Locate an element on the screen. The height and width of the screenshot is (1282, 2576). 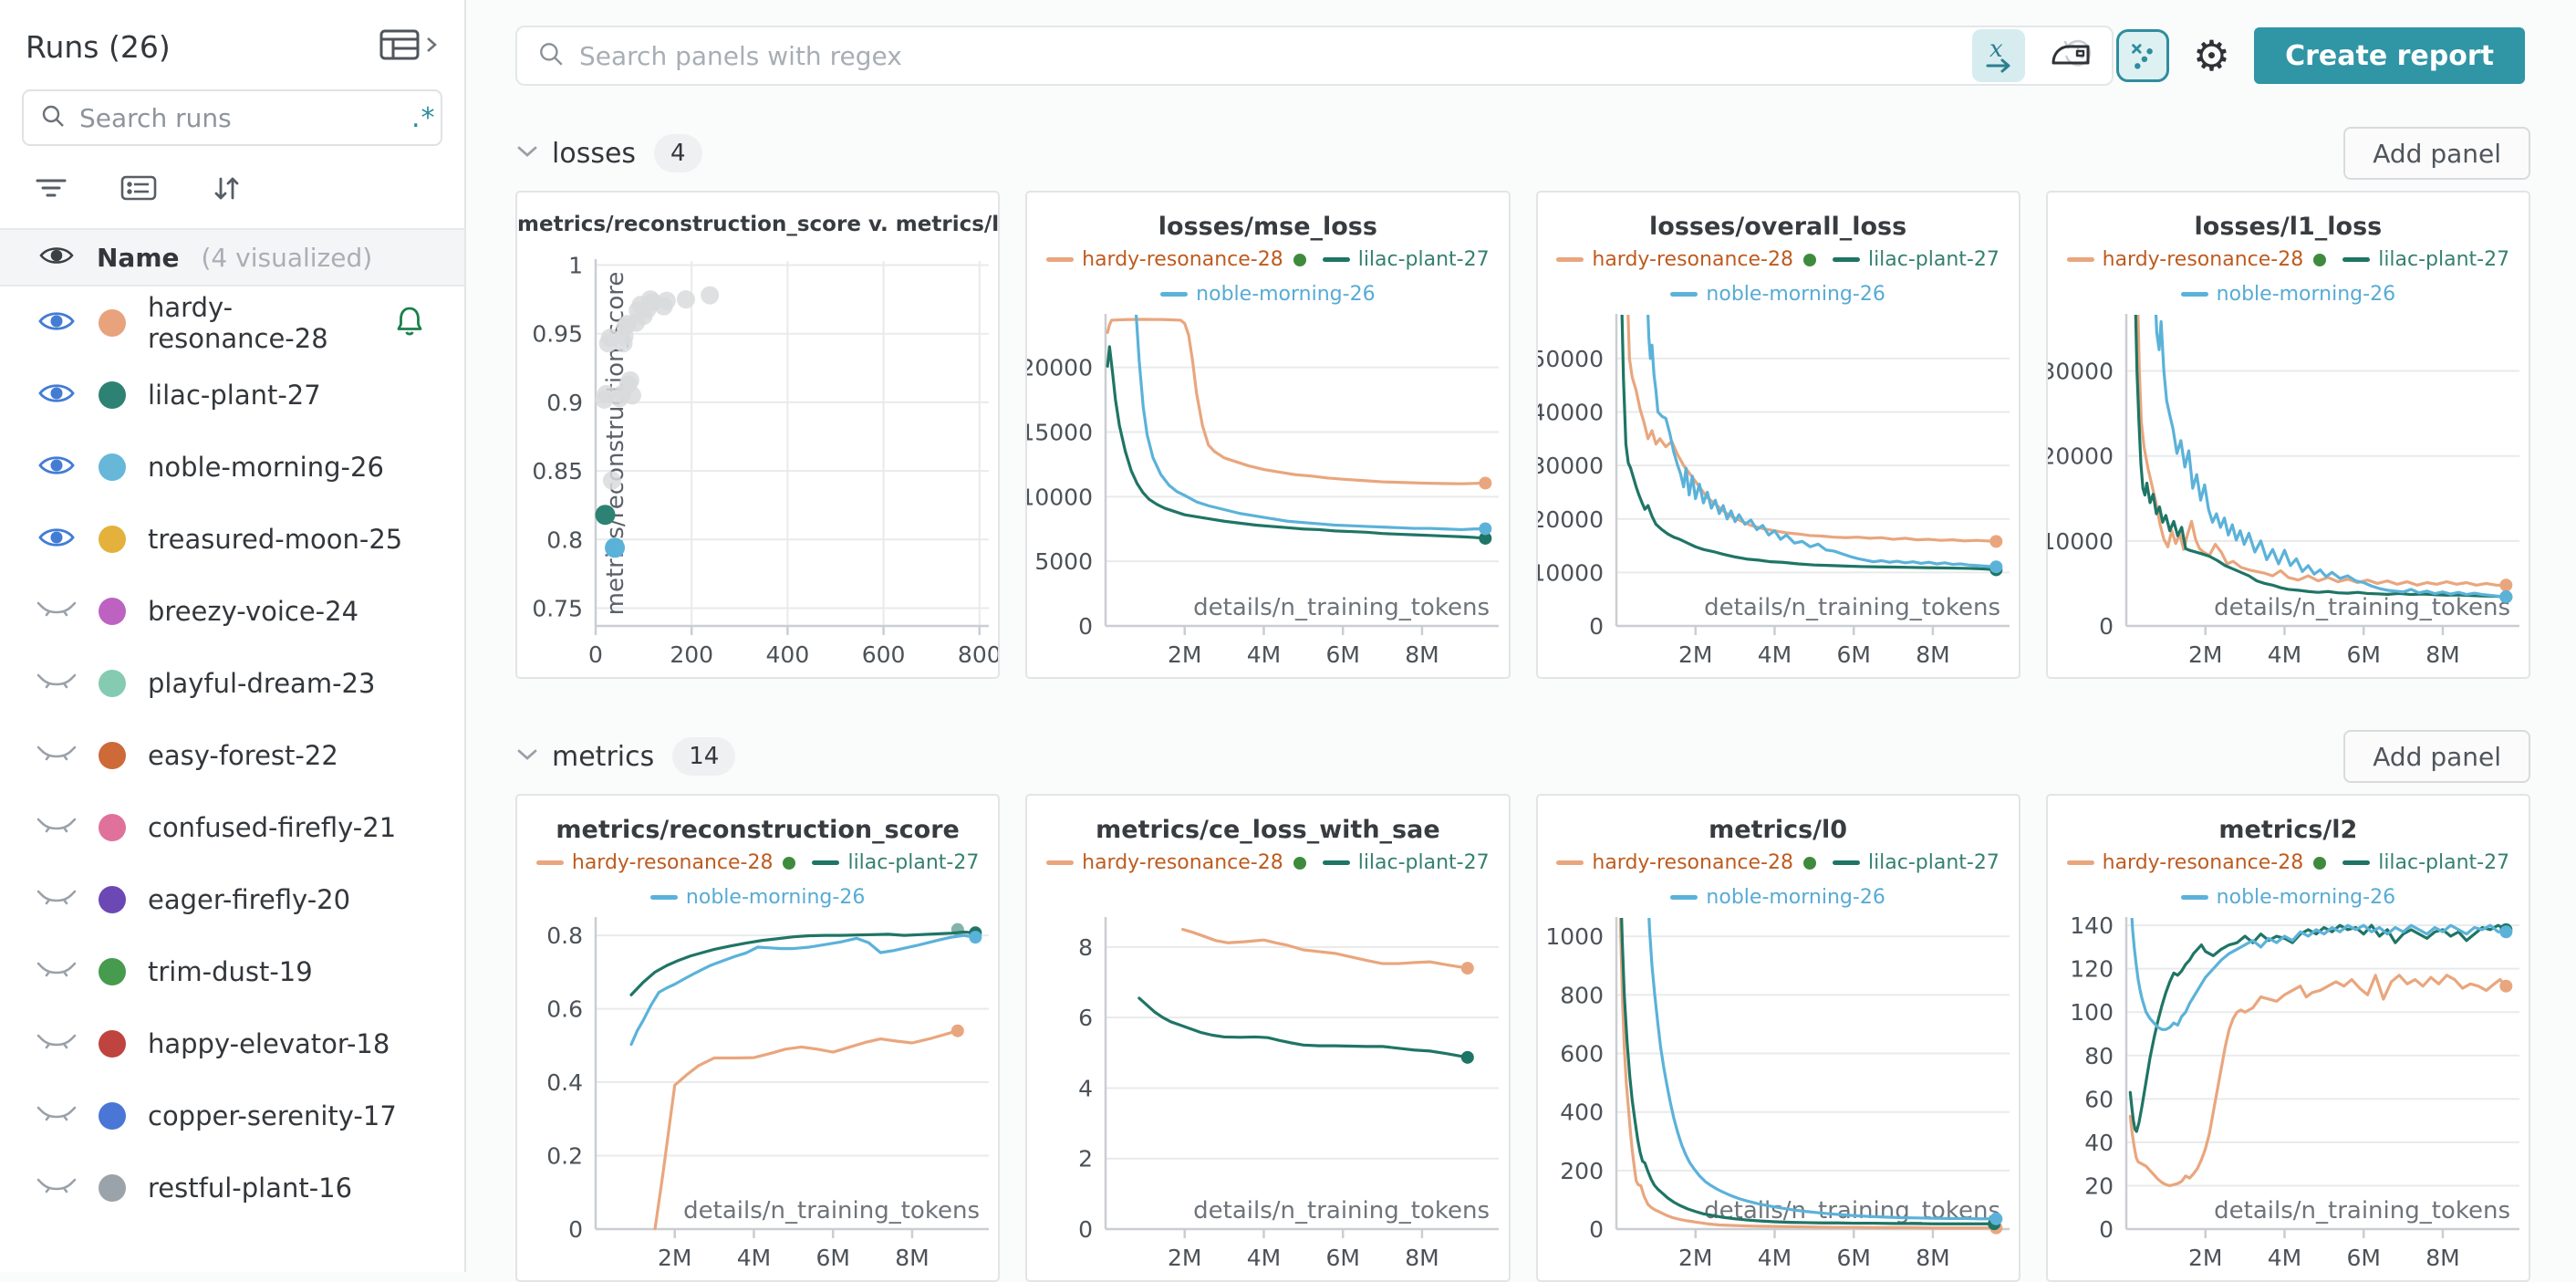
run-row: noble-morning-26 is located at coordinates (232, 467).